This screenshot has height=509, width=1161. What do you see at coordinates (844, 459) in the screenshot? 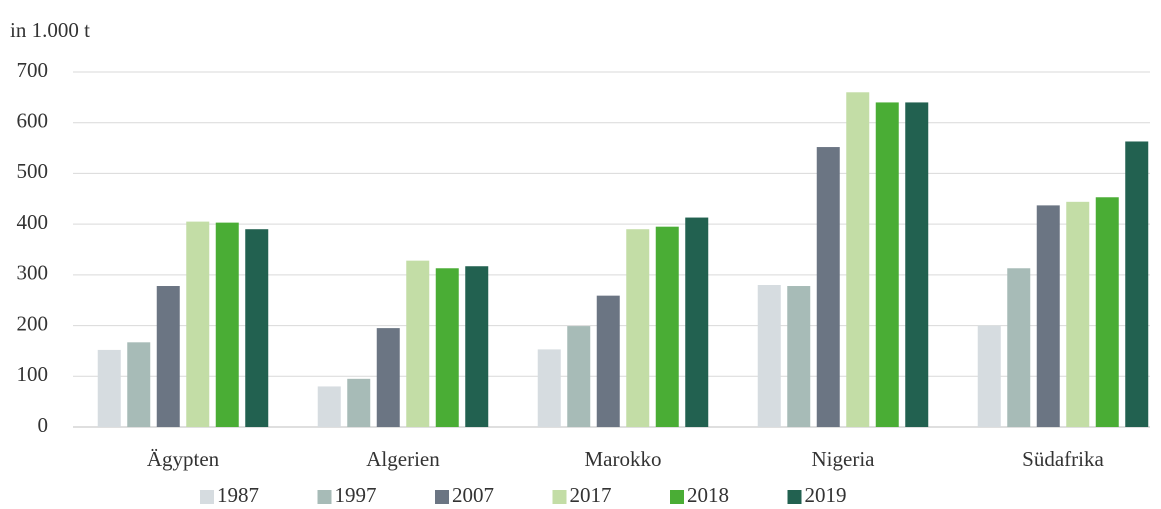
I see `x-tick-label: Nigeria` at bounding box center [844, 459].